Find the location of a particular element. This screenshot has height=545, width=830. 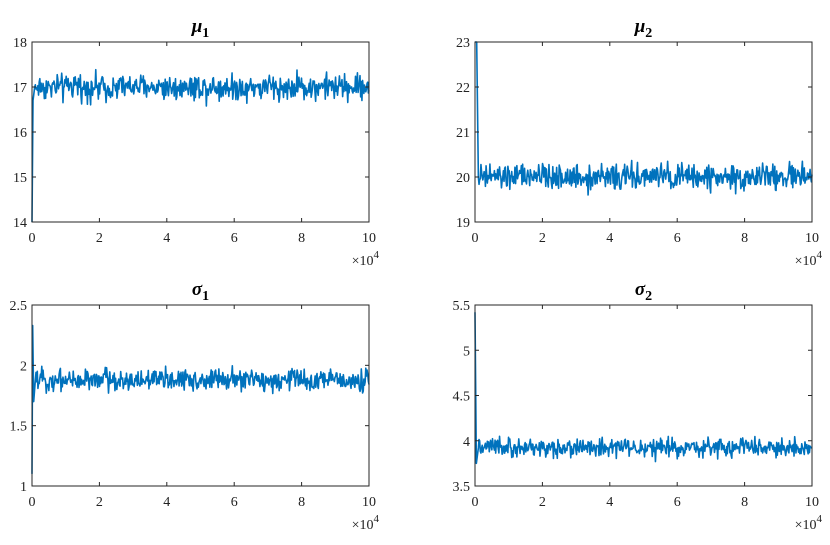

y-tick-label: 22 is located at coordinates (463, 88).